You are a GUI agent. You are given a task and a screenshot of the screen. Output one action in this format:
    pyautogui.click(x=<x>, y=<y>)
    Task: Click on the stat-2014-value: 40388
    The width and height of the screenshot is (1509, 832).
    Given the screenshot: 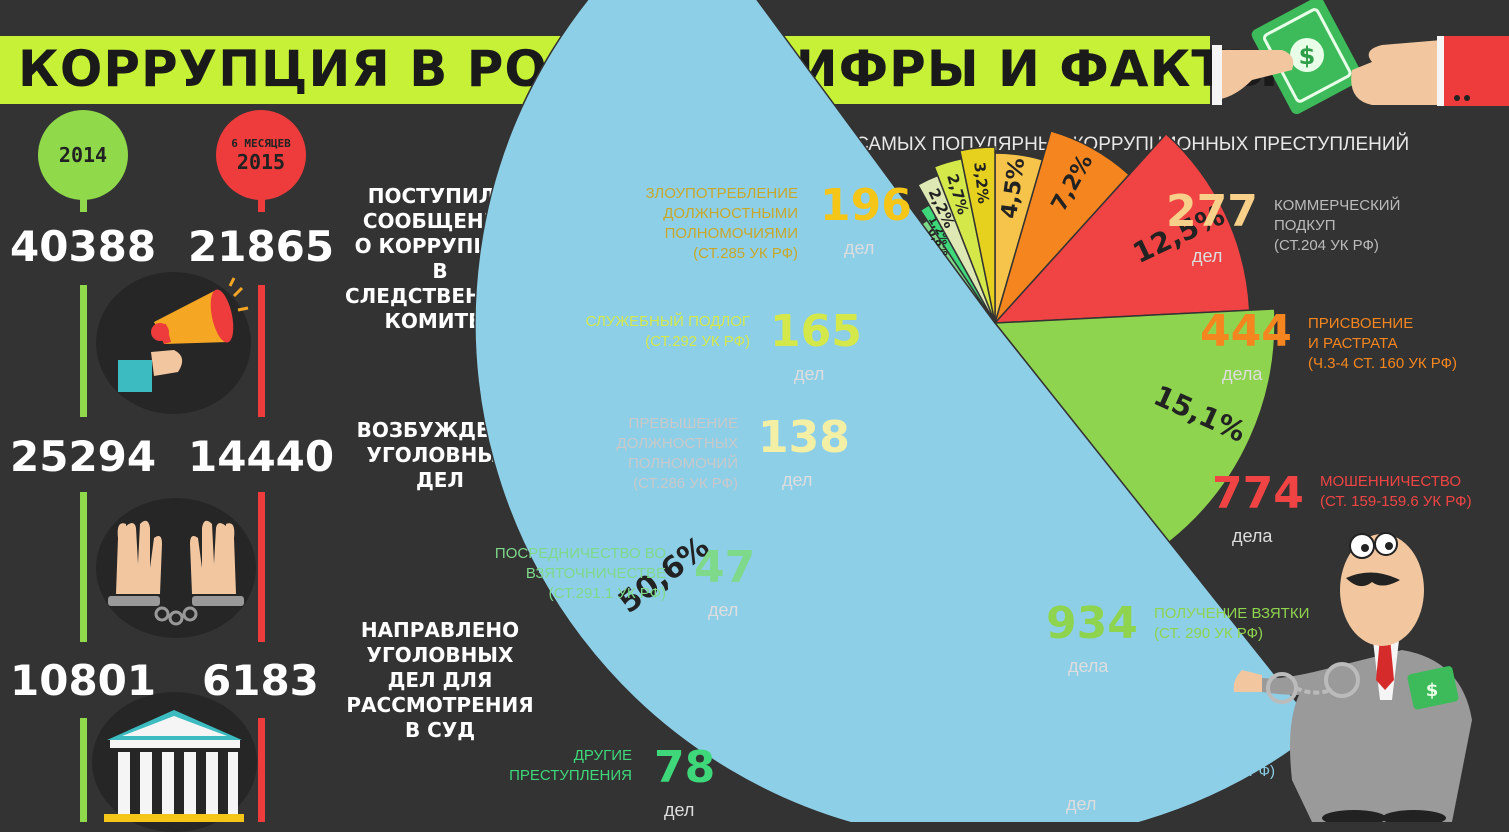 What is the action you would take?
    pyautogui.click(x=83, y=246)
    